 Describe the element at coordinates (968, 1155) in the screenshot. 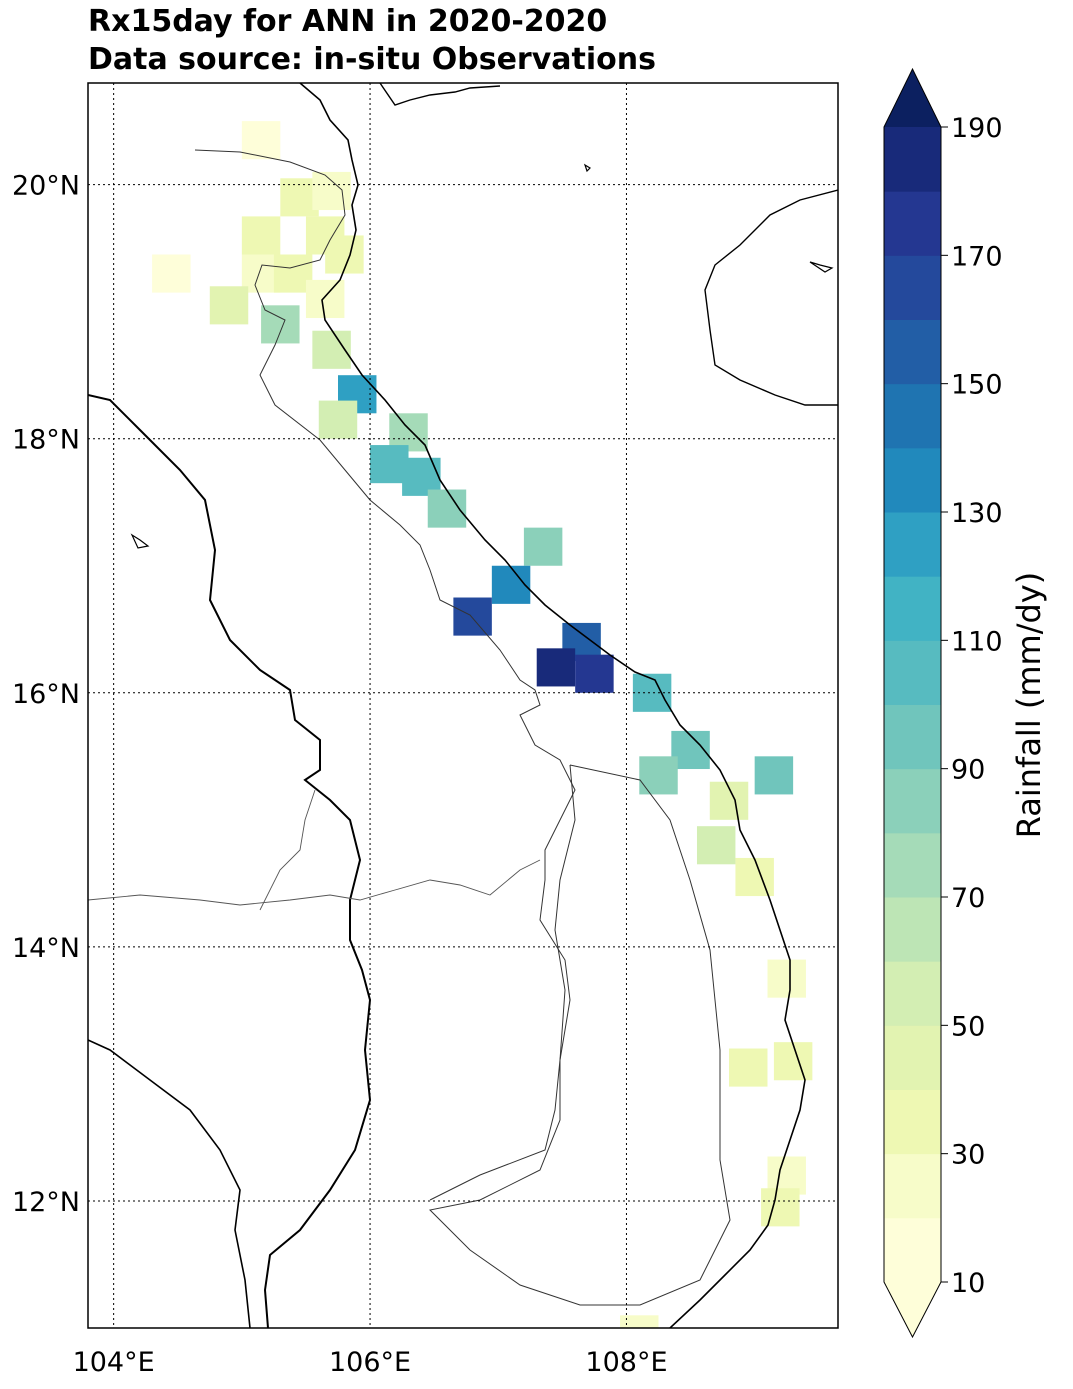

I see `colorbar-tick-label: 30` at that location.